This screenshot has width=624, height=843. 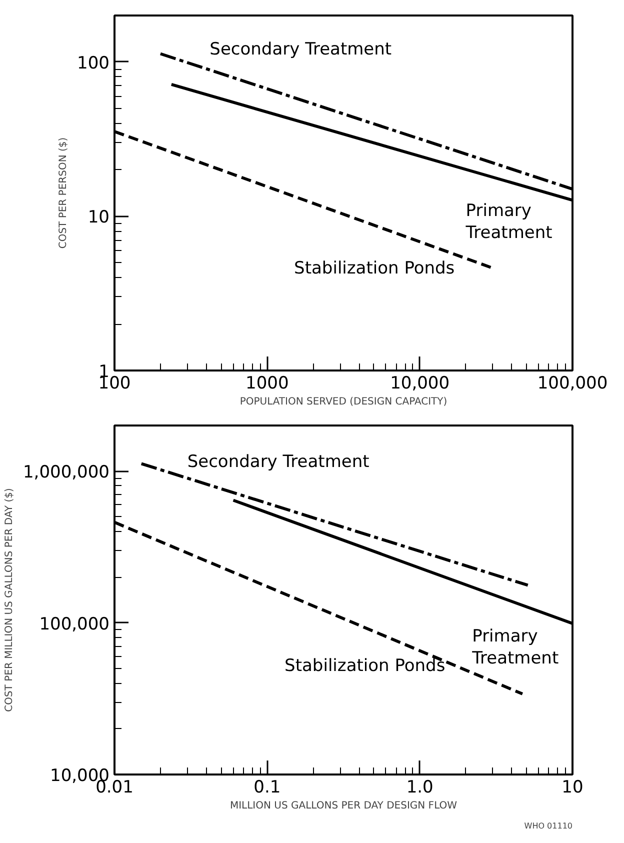 What do you see at coordinates (66, 472) in the screenshot?
I see `y-tick-label: 1,000,000` at bounding box center [66, 472].